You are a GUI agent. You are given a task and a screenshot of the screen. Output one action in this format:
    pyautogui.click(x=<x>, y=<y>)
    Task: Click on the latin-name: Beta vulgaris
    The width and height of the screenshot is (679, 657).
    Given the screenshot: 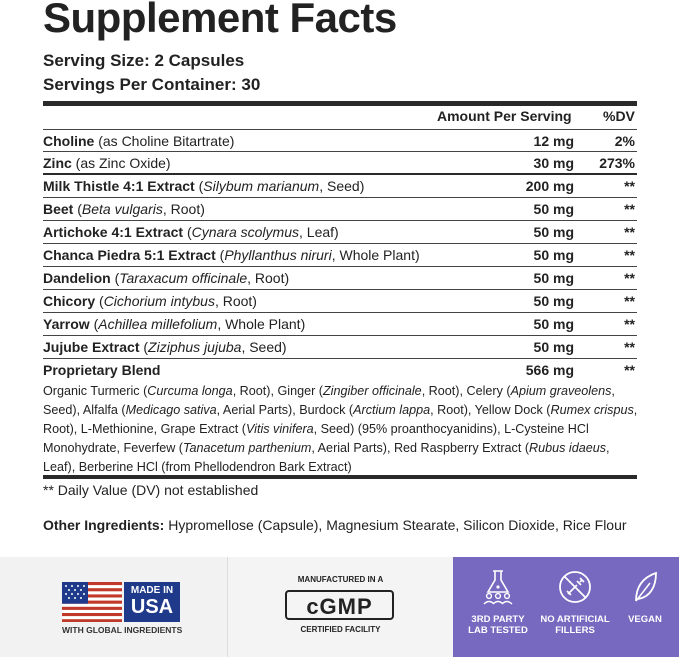 What is the action you would take?
    pyautogui.click(x=122, y=209)
    